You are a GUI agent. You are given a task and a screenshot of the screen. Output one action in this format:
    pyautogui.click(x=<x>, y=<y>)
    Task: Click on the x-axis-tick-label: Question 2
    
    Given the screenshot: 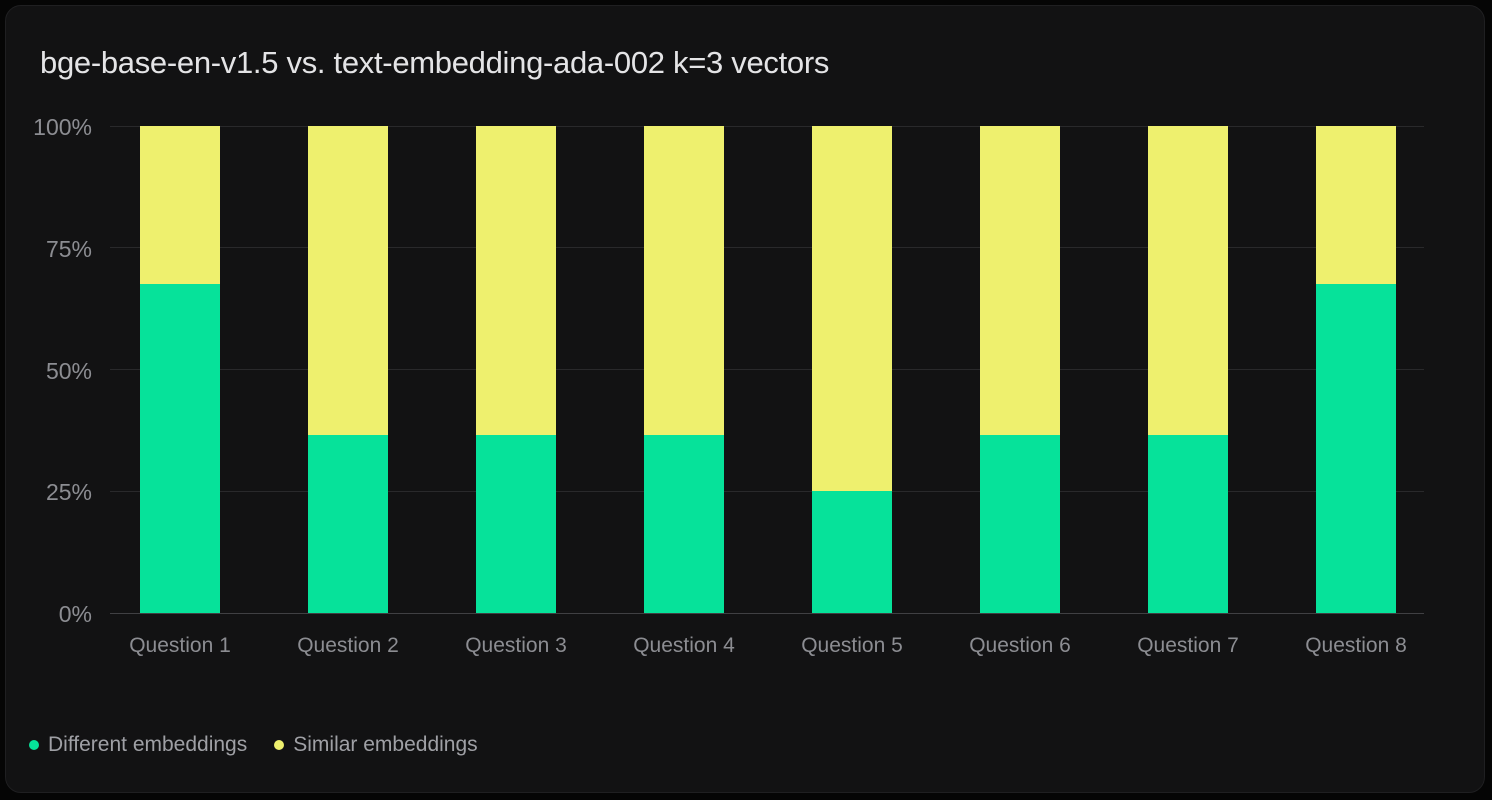 What is the action you would take?
    pyautogui.click(x=348, y=645)
    